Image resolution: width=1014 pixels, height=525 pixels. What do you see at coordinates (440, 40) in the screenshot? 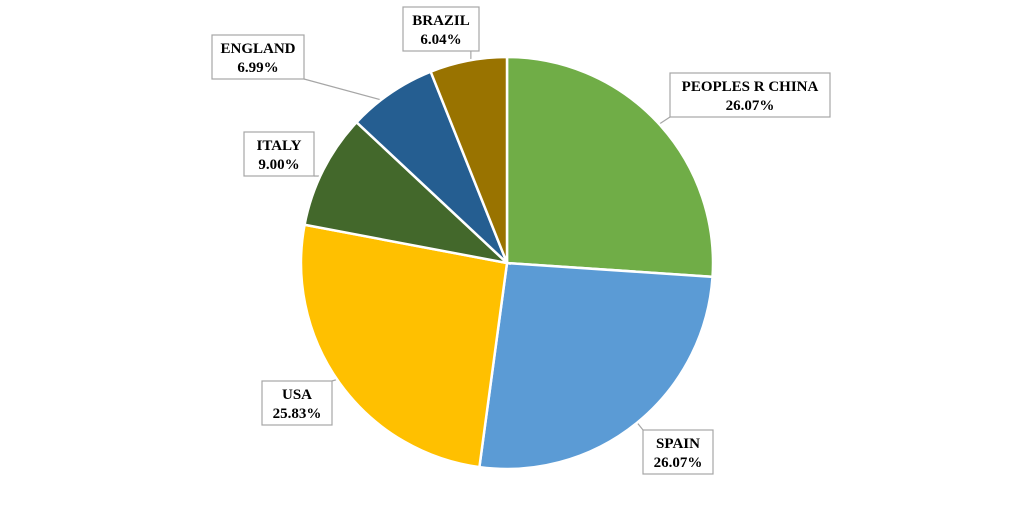
I see `slice-percent-label: 6.04%` at bounding box center [440, 40].